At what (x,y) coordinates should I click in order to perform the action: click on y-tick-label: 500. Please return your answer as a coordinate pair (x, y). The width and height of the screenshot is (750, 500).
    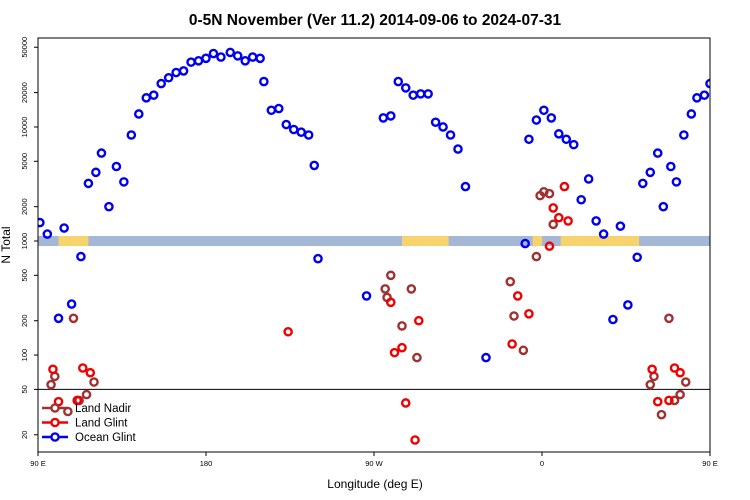
    Looking at the image, I should click on (24, 275).